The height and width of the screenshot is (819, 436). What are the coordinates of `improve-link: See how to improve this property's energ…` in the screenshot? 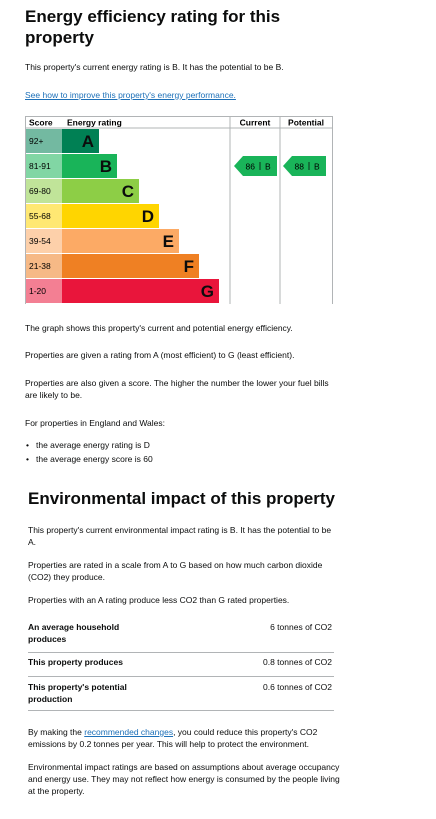 It's located at (130, 95).